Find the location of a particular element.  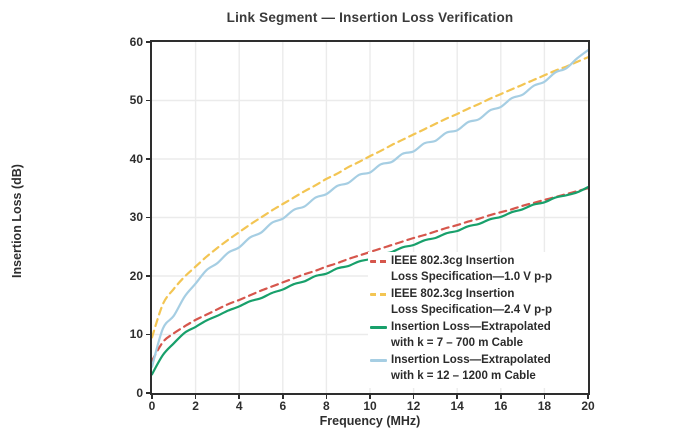

x-axis-label: Frequency (MHz) is located at coordinates (370, 421).